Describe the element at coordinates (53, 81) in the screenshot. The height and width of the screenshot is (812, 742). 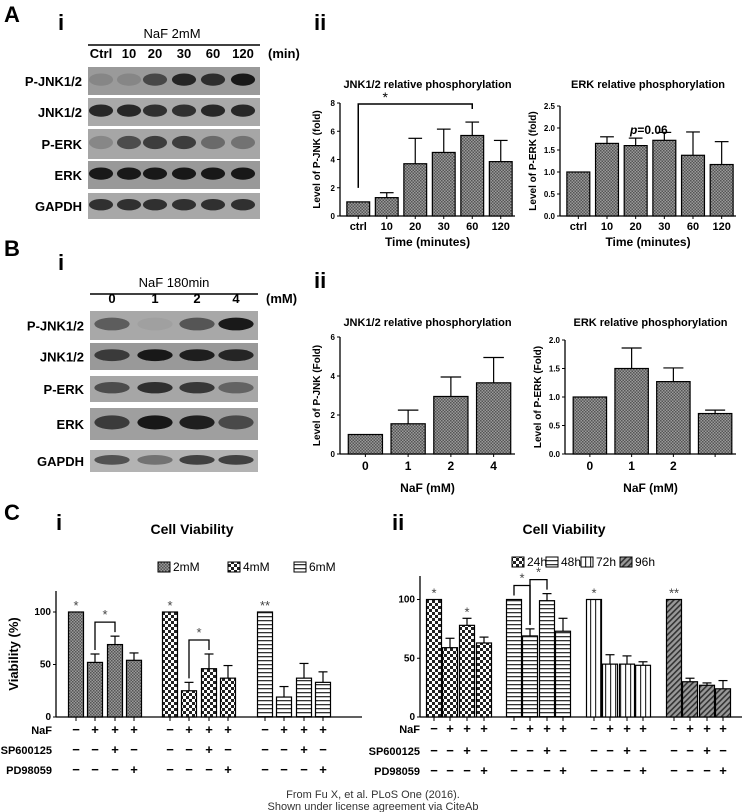
I see `blot-row-label: P-JNK1/2` at that location.